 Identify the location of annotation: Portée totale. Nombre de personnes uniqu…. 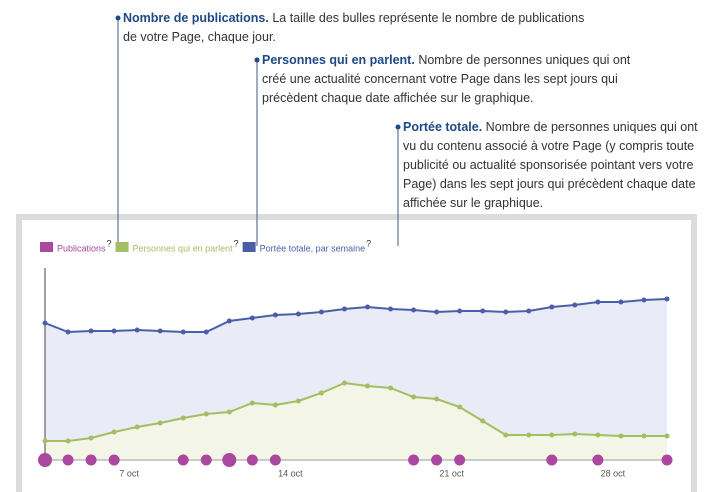
(550, 165).